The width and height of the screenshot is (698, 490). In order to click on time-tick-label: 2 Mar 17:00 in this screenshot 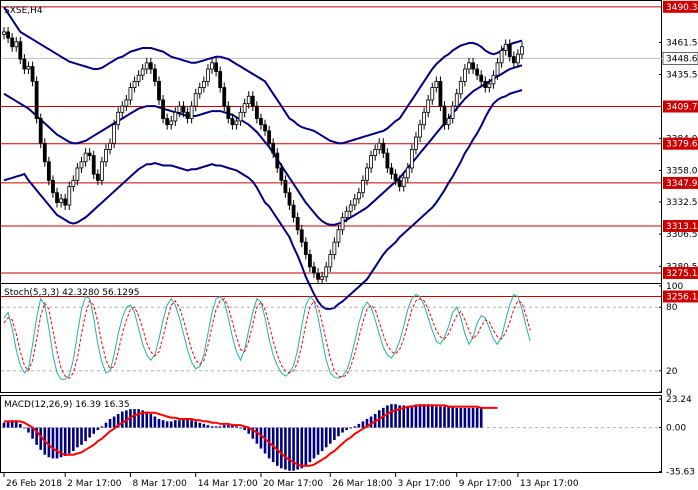, I will do `click(94, 484)`.